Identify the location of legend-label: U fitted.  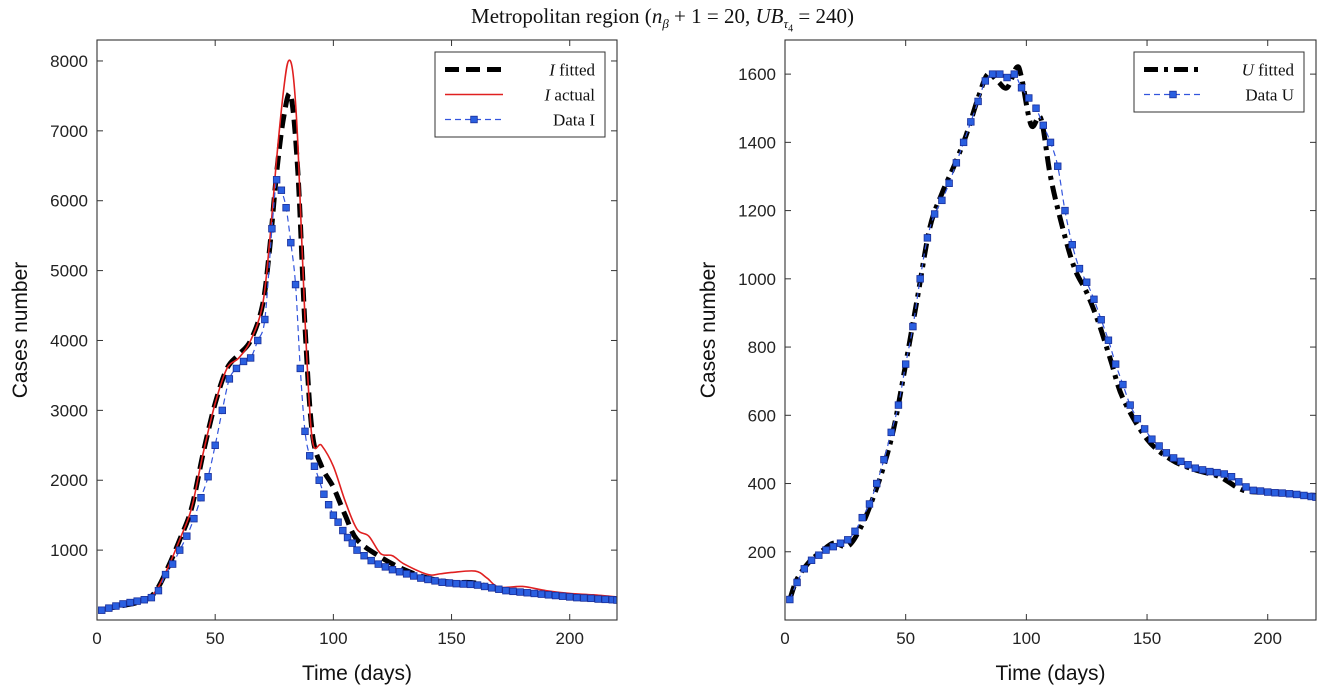
(1268, 70).